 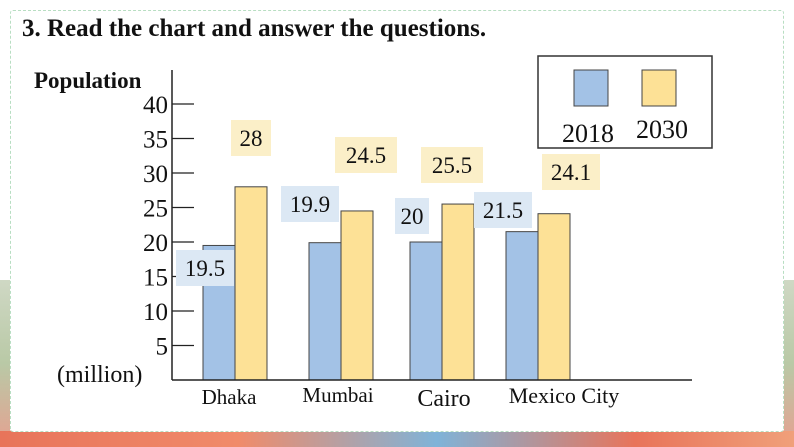 I want to click on y-tick-label: 25, so click(x=155, y=209).